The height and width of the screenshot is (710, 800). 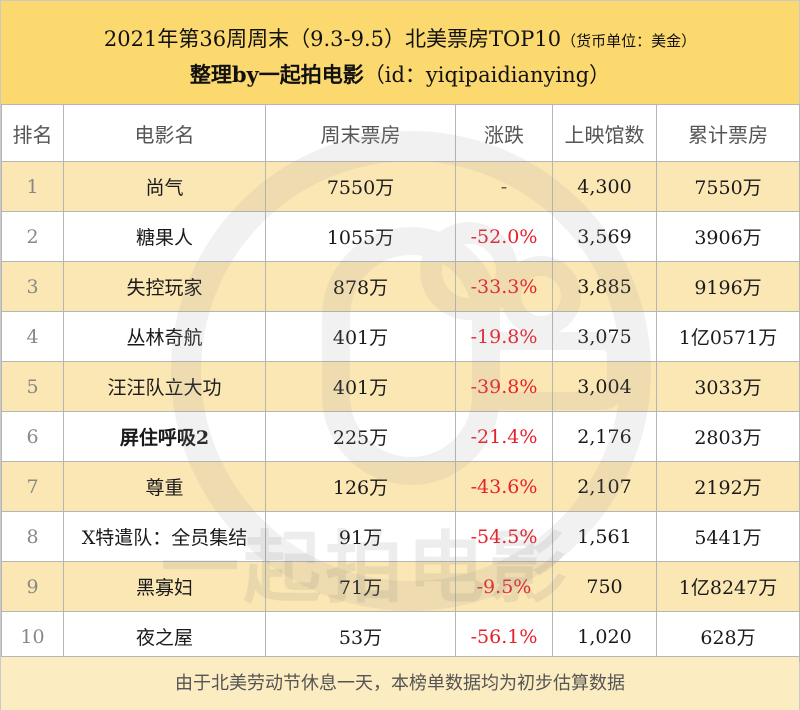 I want to click on rank-cell: 9, so click(x=32, y=586).